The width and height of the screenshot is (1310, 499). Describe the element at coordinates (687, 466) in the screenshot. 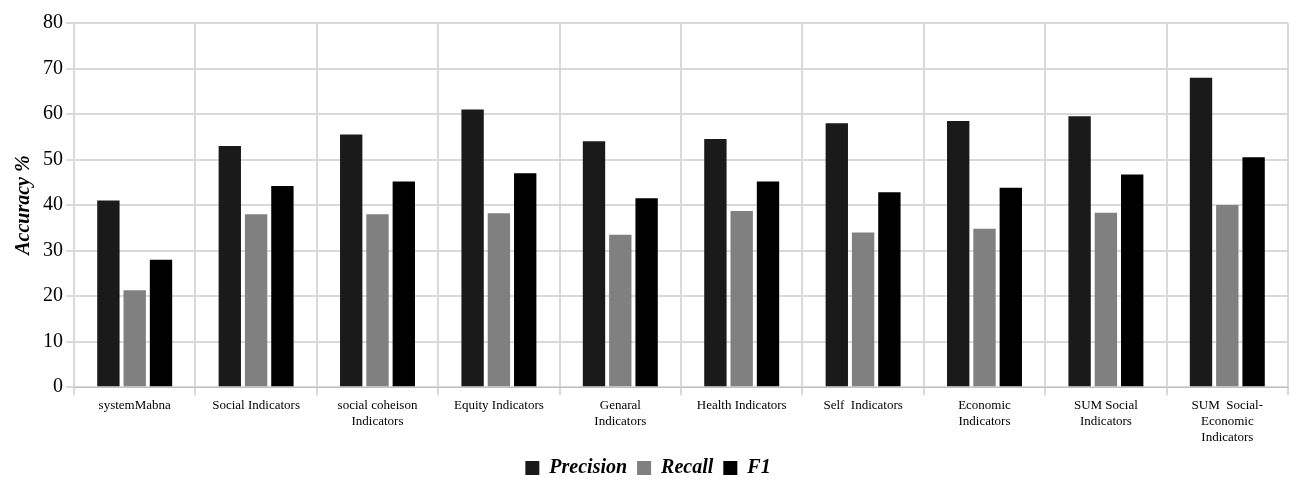

I see `legend-label: Recall` at that location.